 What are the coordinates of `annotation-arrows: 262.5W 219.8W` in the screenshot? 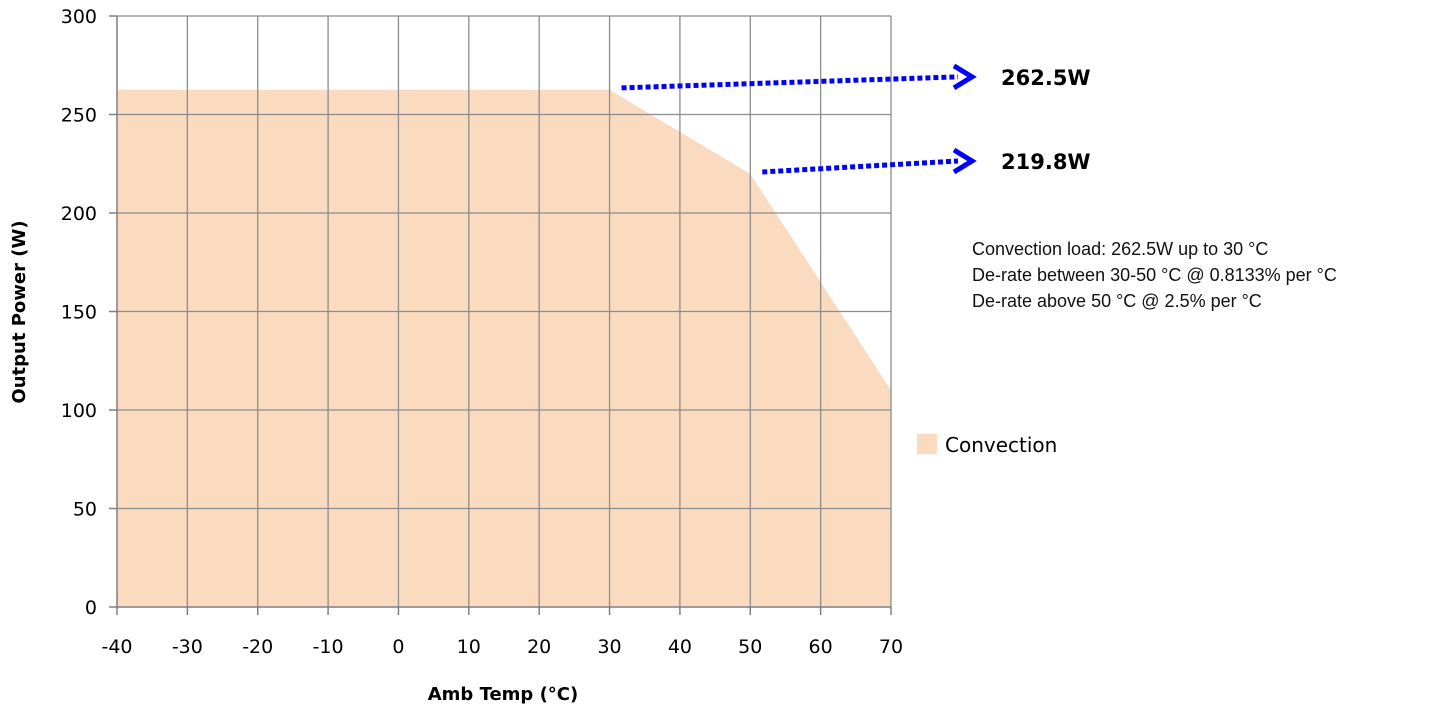 It's located at (856, 119).